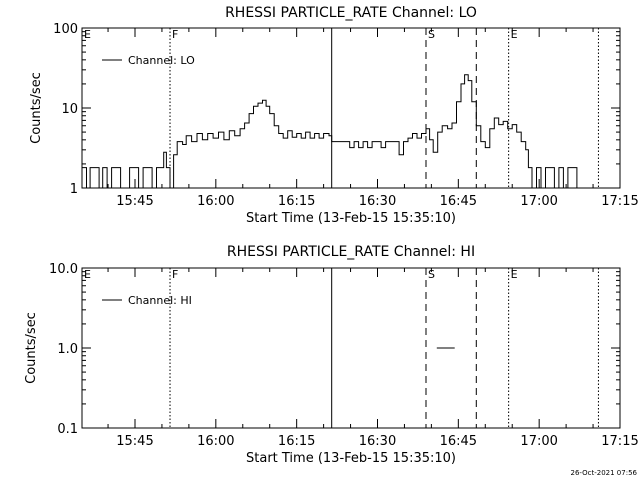 The height and width of the screenshot is (480, 640). What do you see at coordinates (351, 13) in the screenshot?
I see `chart-title: RHESSI PARTICLE_RATE Channel: LO` at bounding box center [351, 13].